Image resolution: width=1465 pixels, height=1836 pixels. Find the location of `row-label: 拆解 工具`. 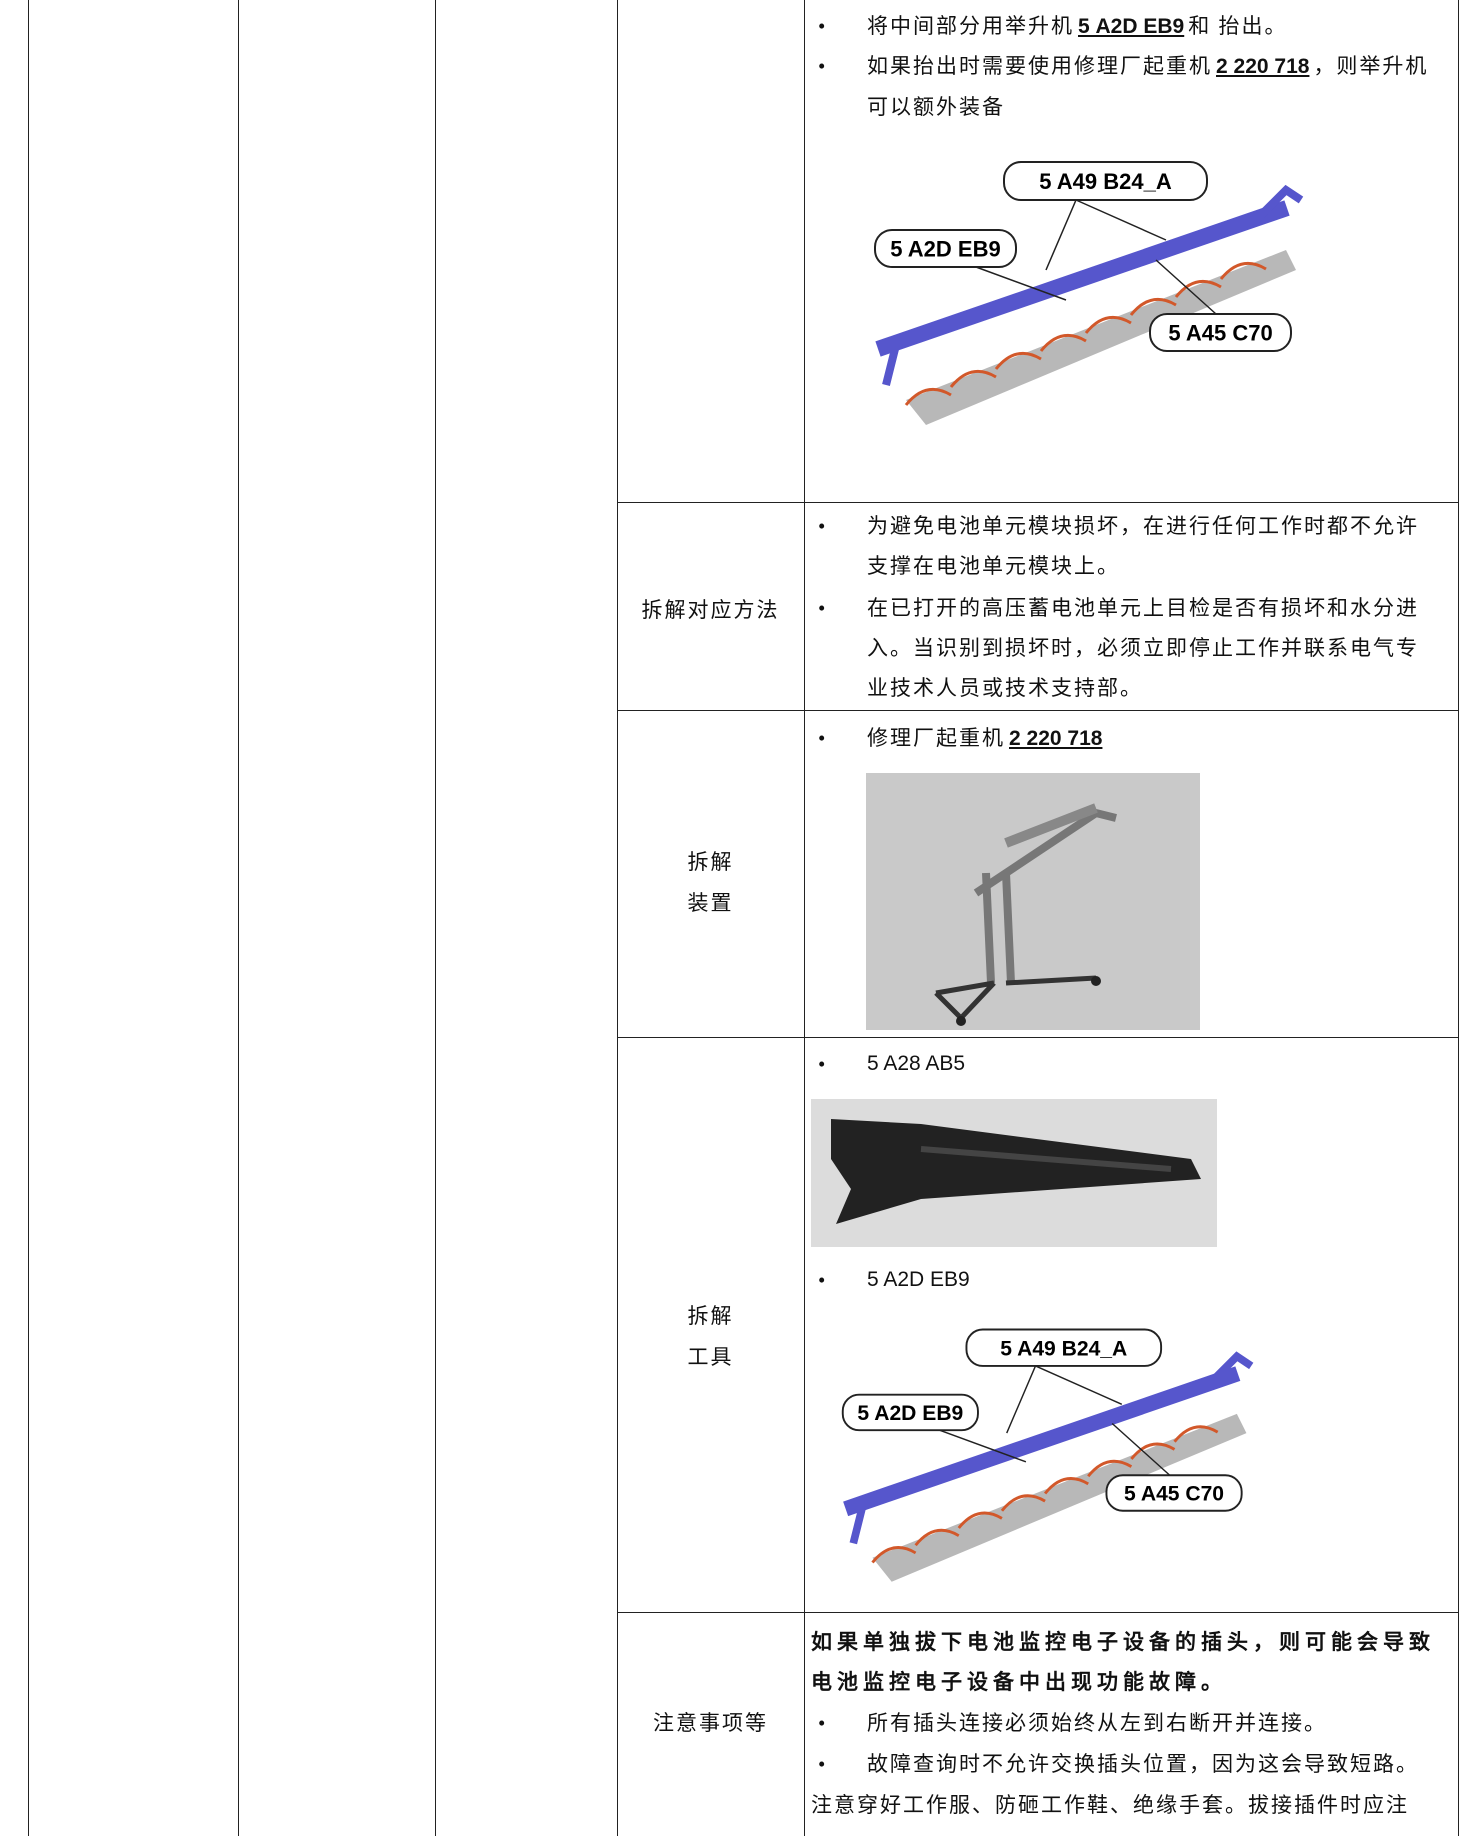

row-label: 拆解 工具 is located at coordinates (710, 1337).